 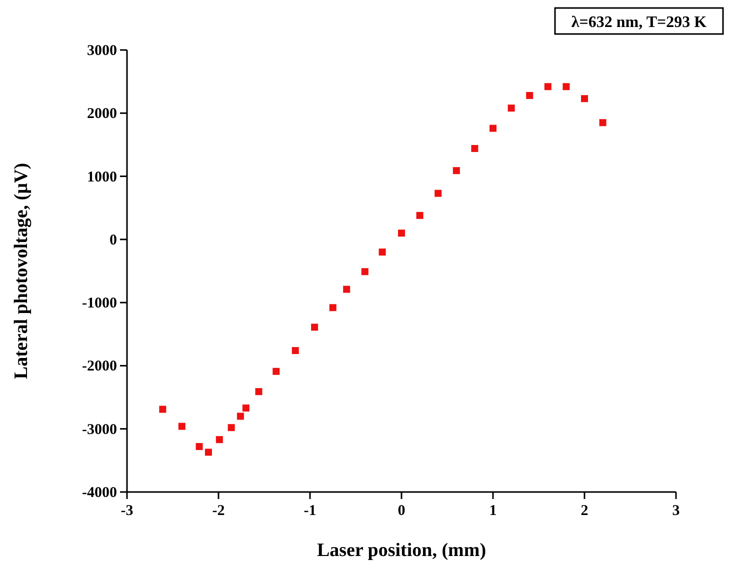 What do you see at coordinates (401, 550) in the screenshot?
I see `x-axis-title: Laser position, (mm)` at bounding box center [401, 550].